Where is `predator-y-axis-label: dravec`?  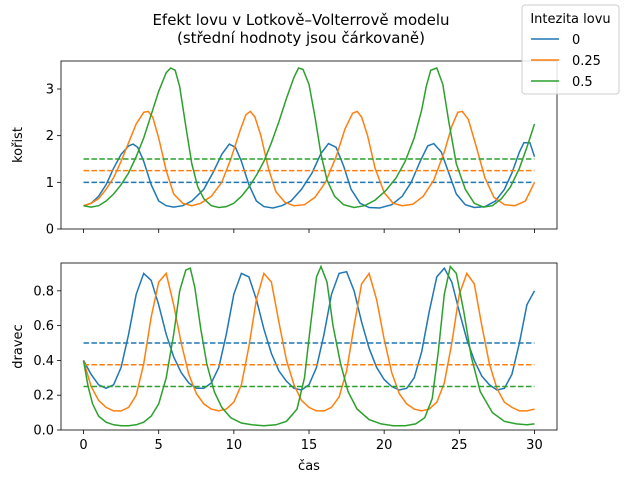
predator-y-axis-label: dravec is located at coordinates (18, 346).